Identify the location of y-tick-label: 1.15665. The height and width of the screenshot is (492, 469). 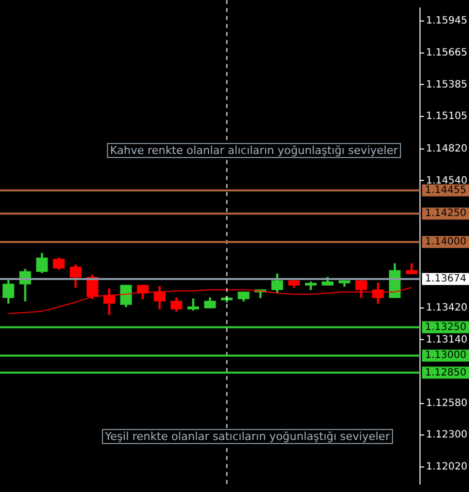
(447, 52).